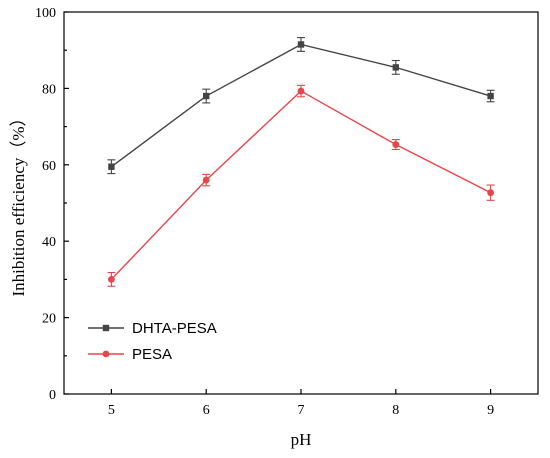 Image resolution: width=550 pixels, height=458 pixels. I want to click on legend-label: DHTA-PESA, so click(174, 328).